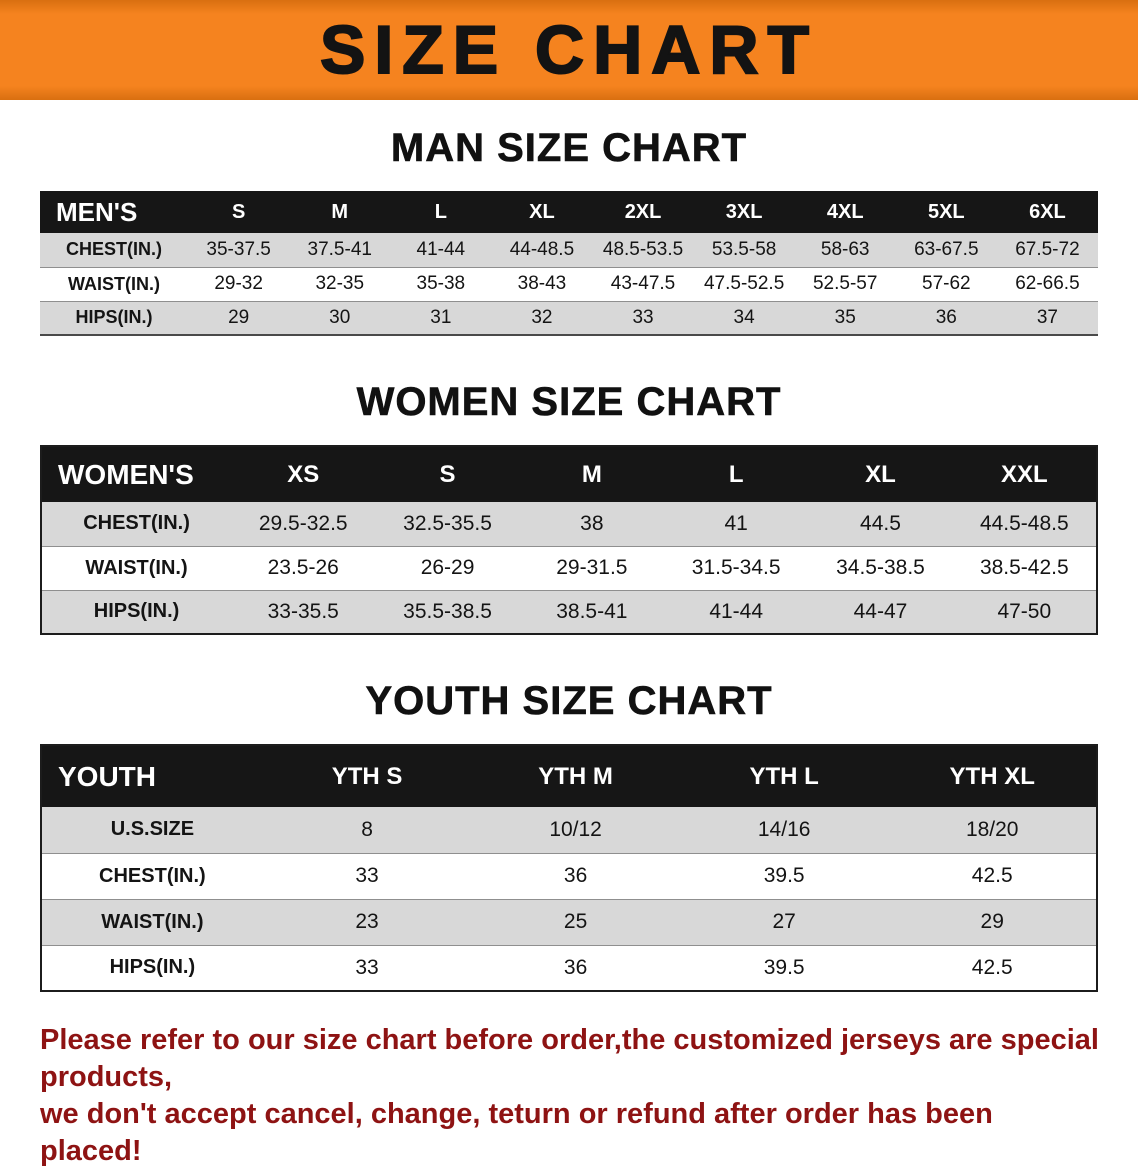  What do you see at coordinates (238, 249) in the screenshot?
I see `value-cell: 35-37.5` at bounding box center [238, 249].